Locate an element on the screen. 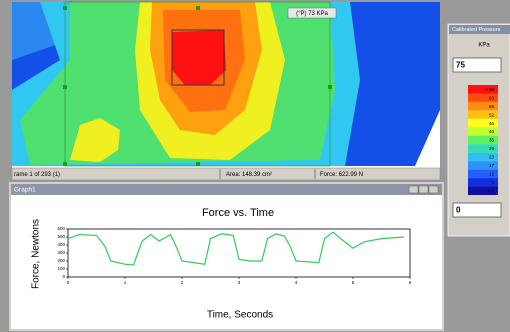 The height and width of the screenshot is (332, 510). x-tick-label: 4 is located at coordinates (296, 282).